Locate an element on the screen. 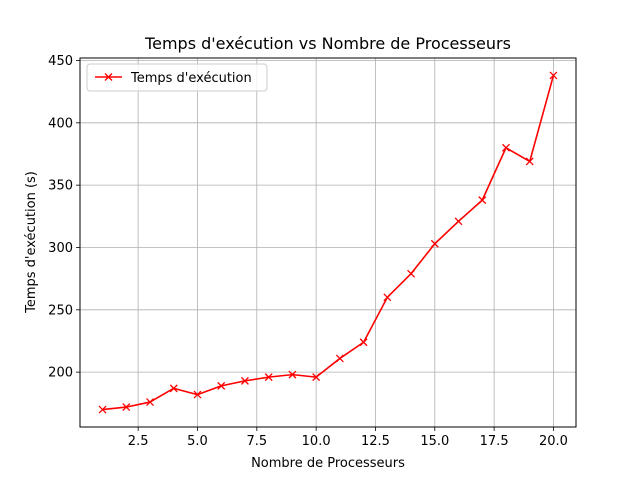 This screenshot has width=640, height=480. x-tick-label: 7.5 is located at coordinates (256, 441).